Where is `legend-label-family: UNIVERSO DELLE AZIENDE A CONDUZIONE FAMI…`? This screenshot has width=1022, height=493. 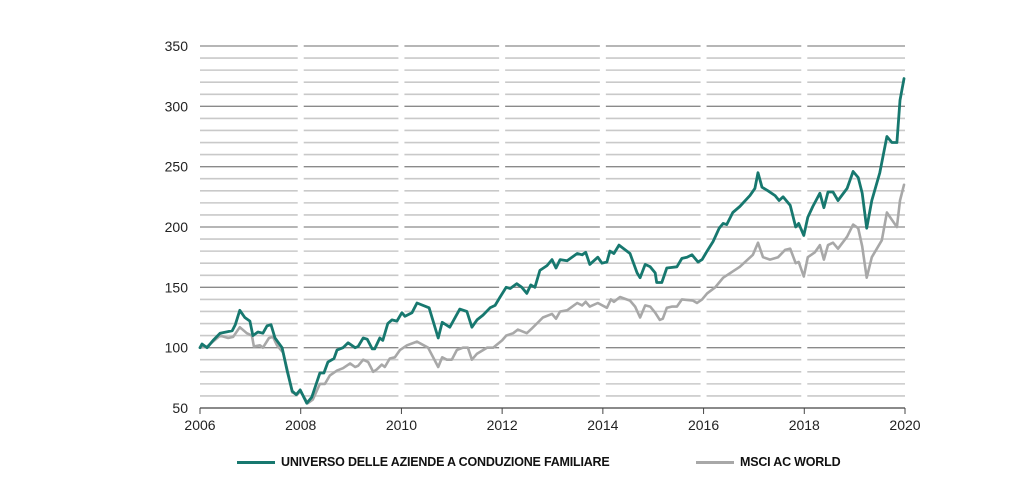
legend-label-family: UNIVERSO DELLE AZIENDE A CONDUZIONE FAMI… is located at coordinates (445, 462).